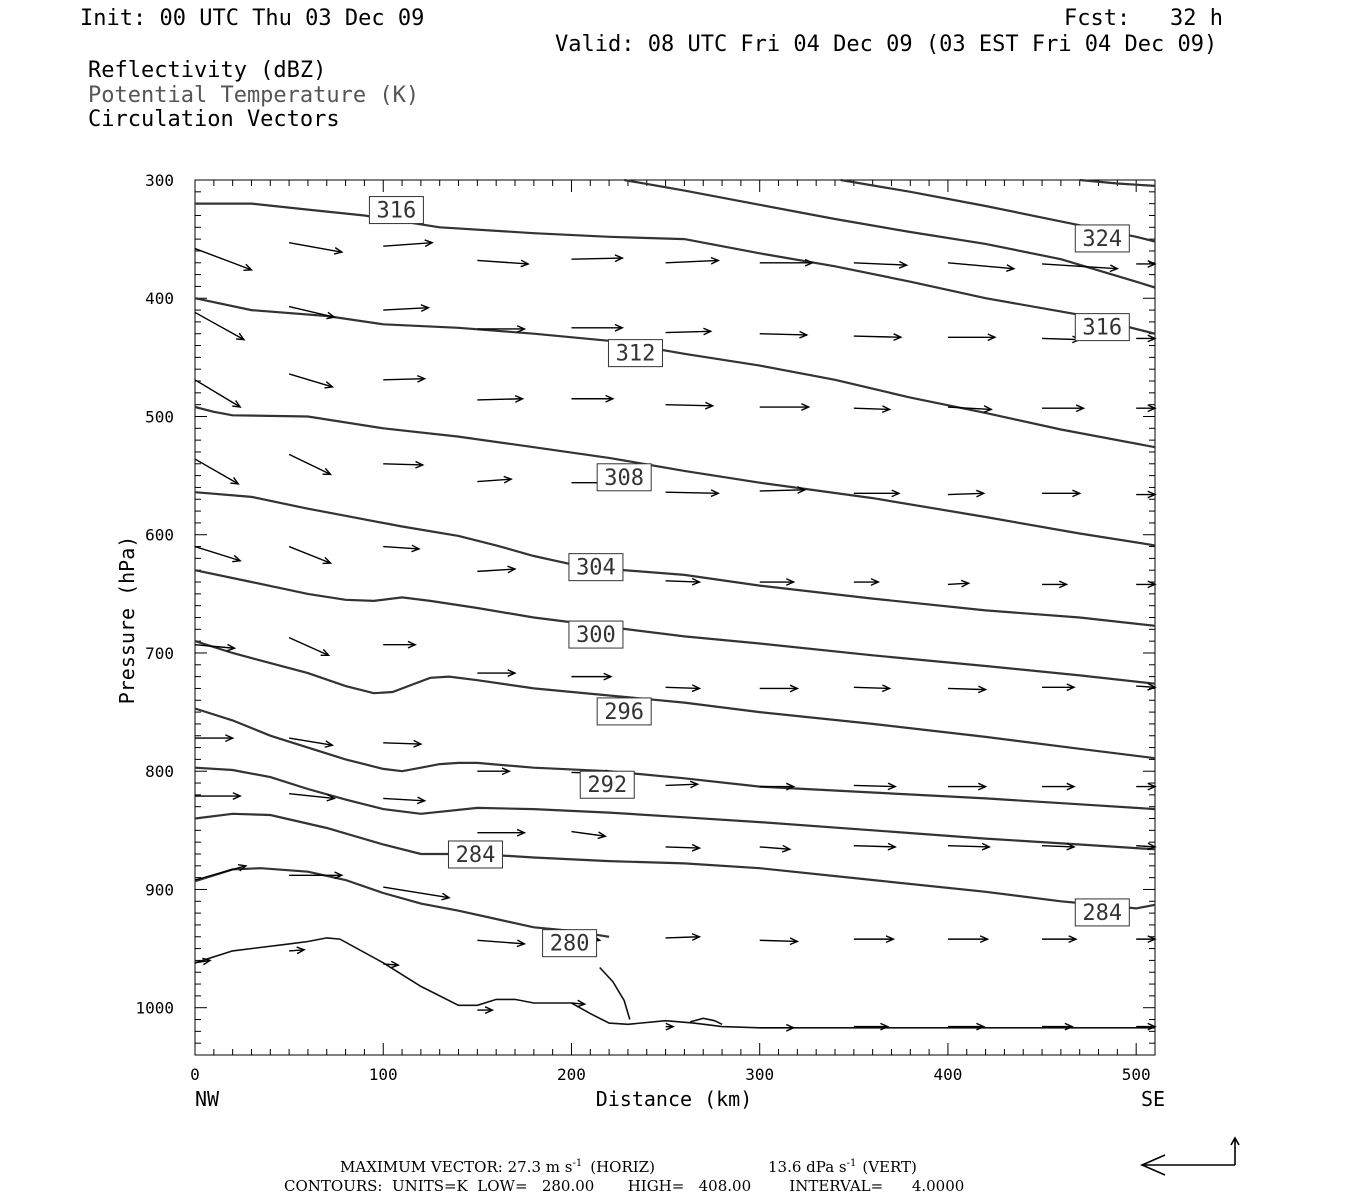 The width and height of the screenshot is (1350, 1200). I want to click on svg-text: 296, so click(624, 712).